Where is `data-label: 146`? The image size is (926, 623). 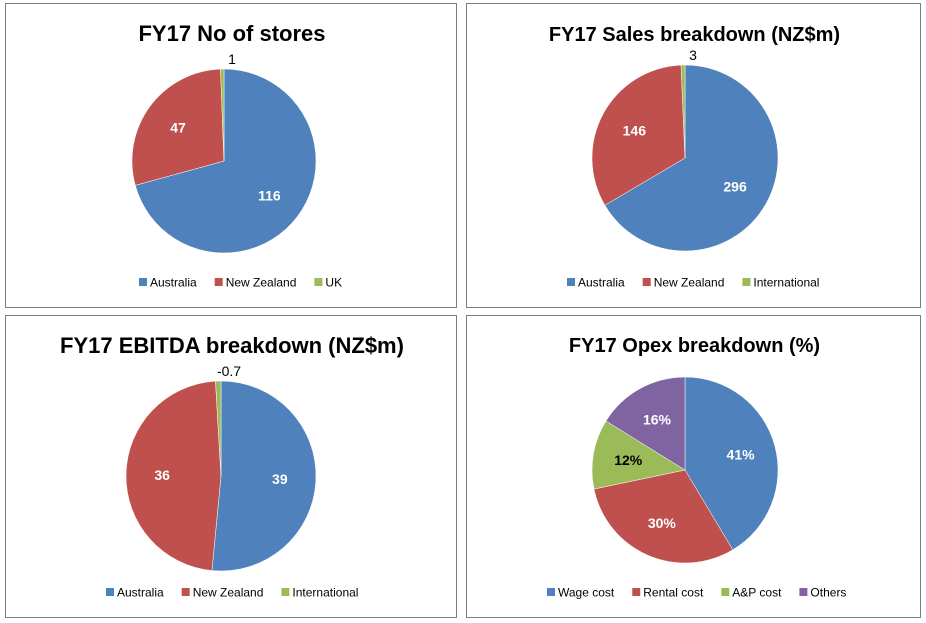 data-label: 146 is located at coordinates (635, 130).